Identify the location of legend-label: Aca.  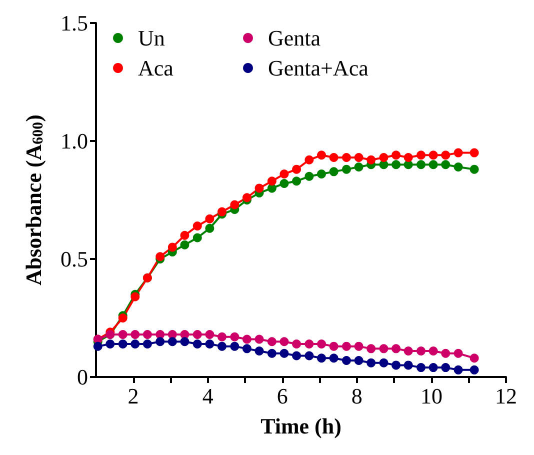
(156, 68).